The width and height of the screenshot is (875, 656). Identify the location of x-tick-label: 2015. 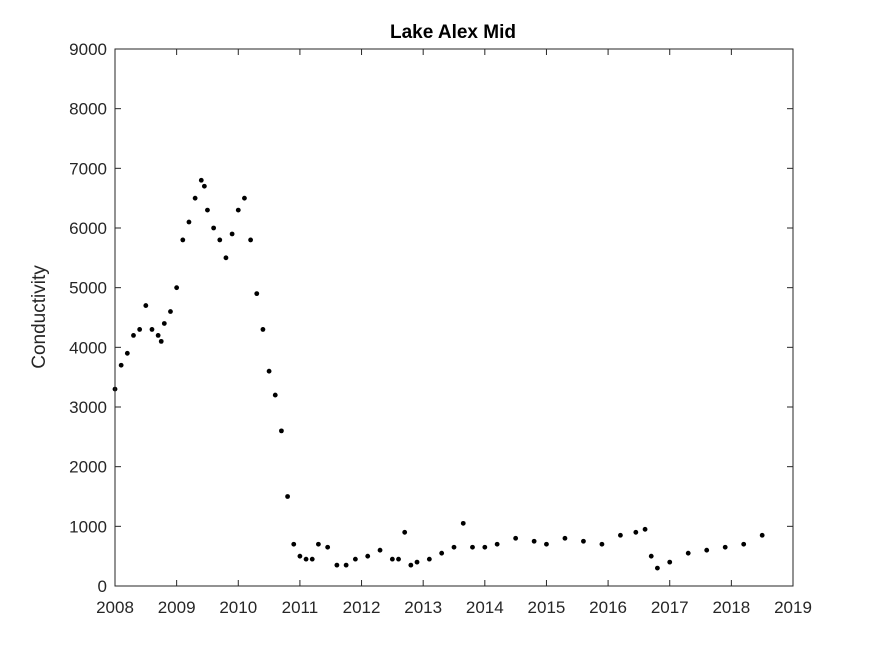
(547, 607).